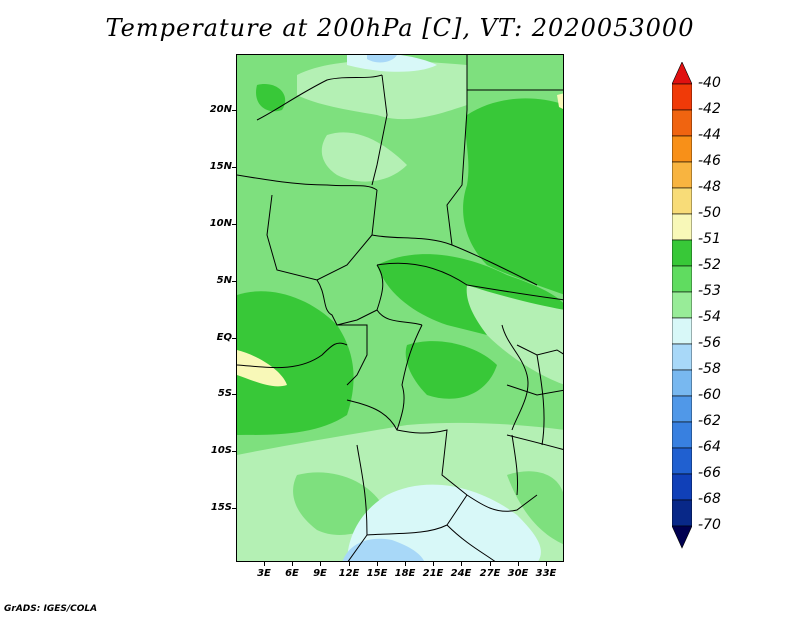 The height and width of the screenshot is (618, 800). Describe the element at coordinates (709, 213) in the screenshot. I see `colorbar-label: -50` at that location.